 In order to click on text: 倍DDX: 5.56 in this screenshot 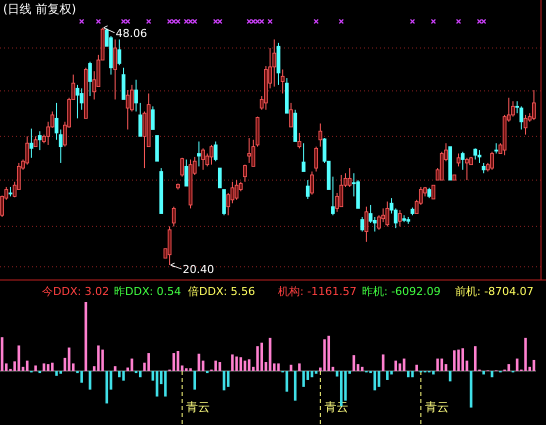, I will do `click(222, 291)`.